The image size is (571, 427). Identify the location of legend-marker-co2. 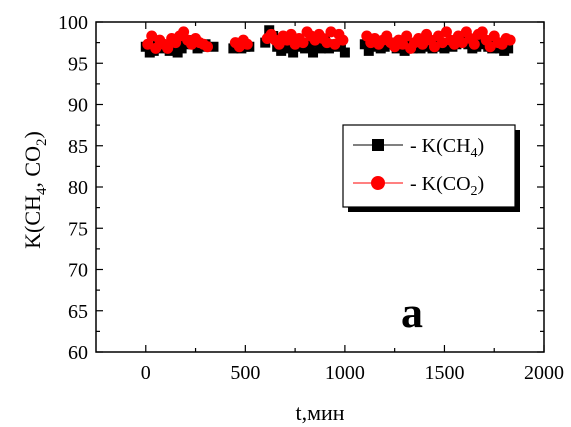
(378, 183).